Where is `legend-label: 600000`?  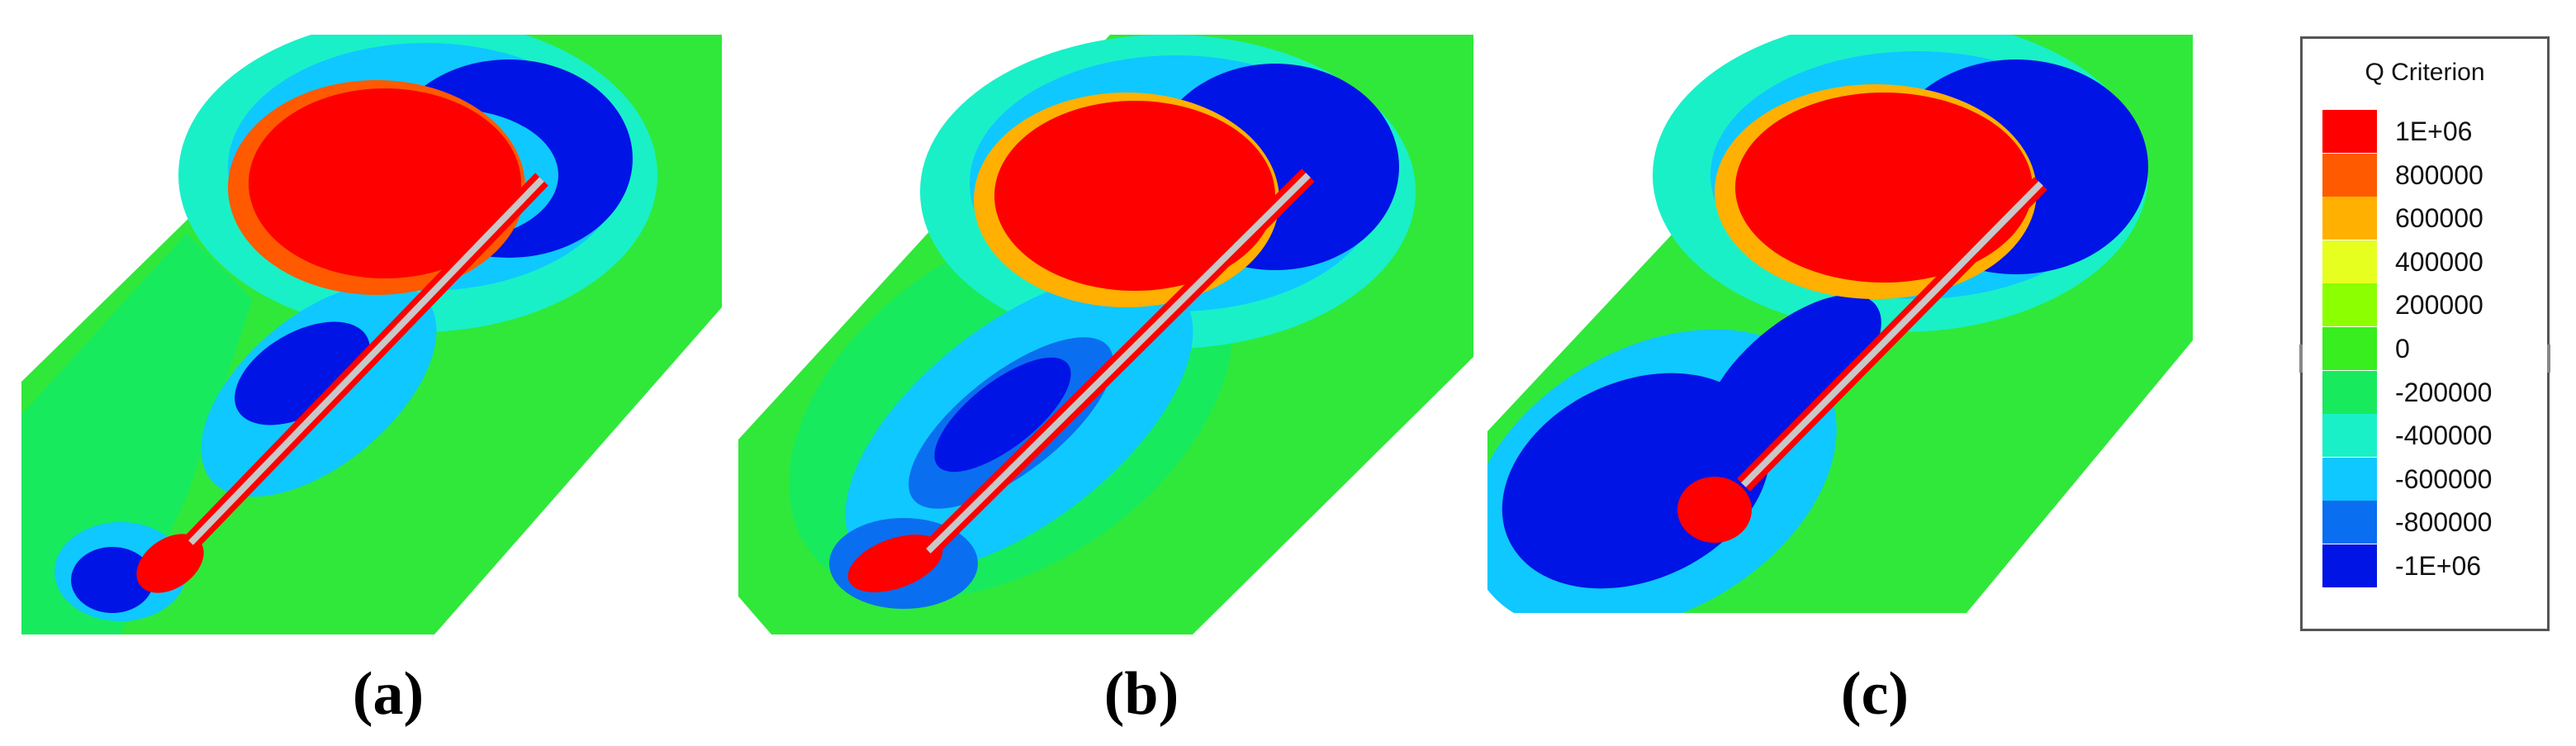 legend-label: 600000 is located at coordinates (2439, 219).